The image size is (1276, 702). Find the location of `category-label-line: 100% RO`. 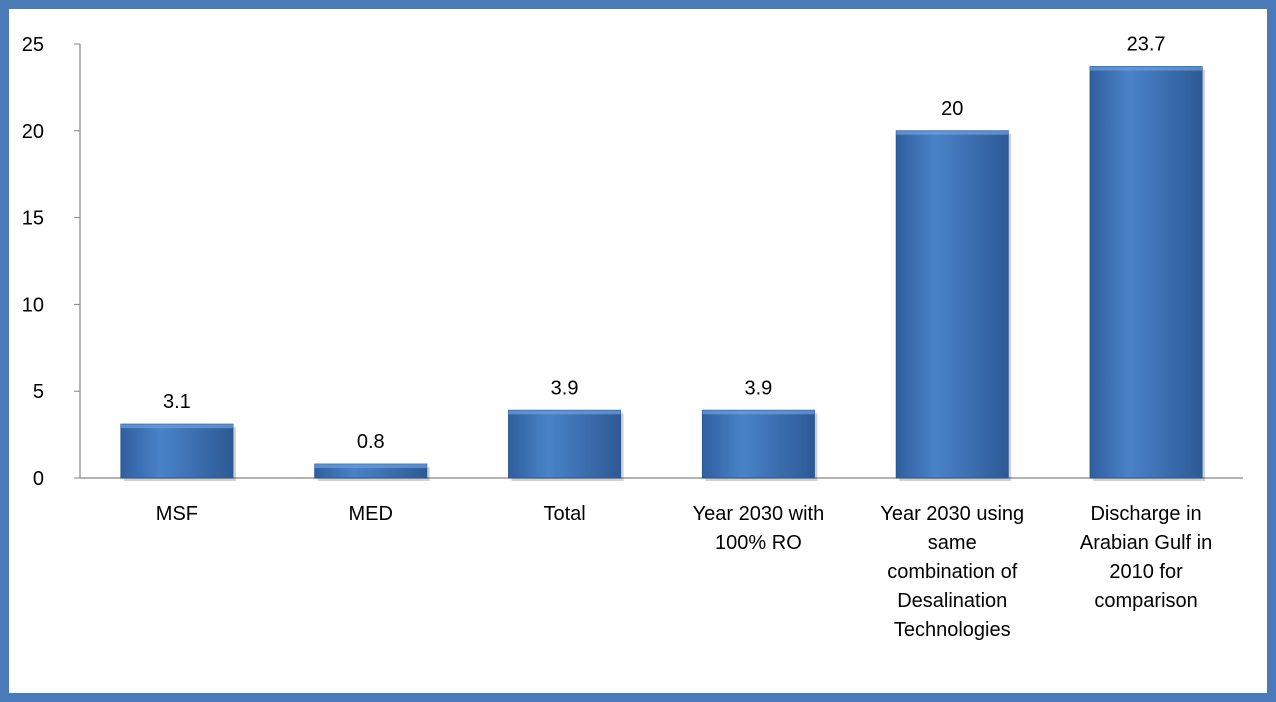

category-label-line: 100% RO is located at coordinates (758, 543).